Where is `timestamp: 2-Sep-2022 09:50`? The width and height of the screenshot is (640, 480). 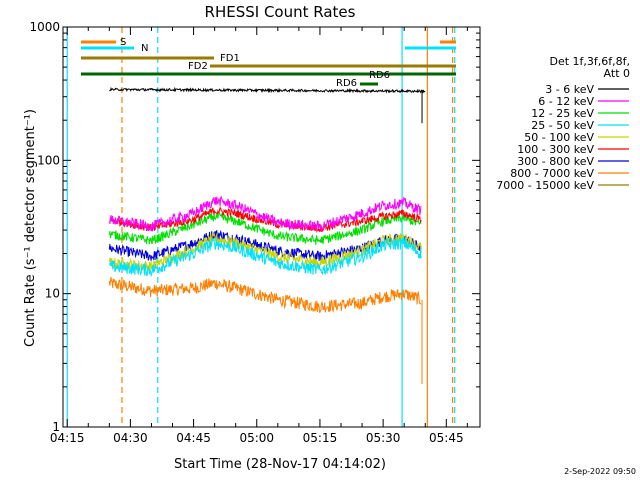
timestamp: 2-Sep-2022 09:50 is located at coordinates (600, 471).